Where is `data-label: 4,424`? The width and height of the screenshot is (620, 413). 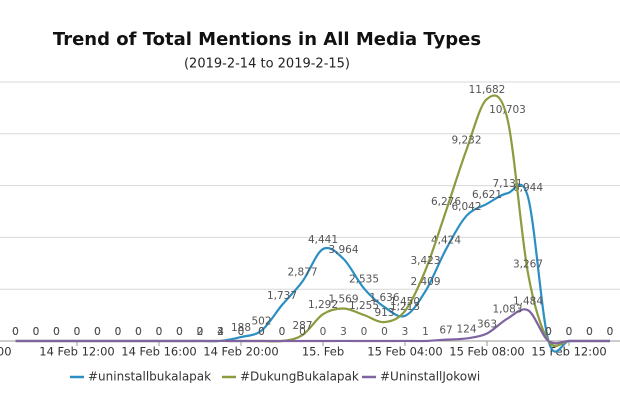 data-label: 4,424 is located at coordinates (446, 240).